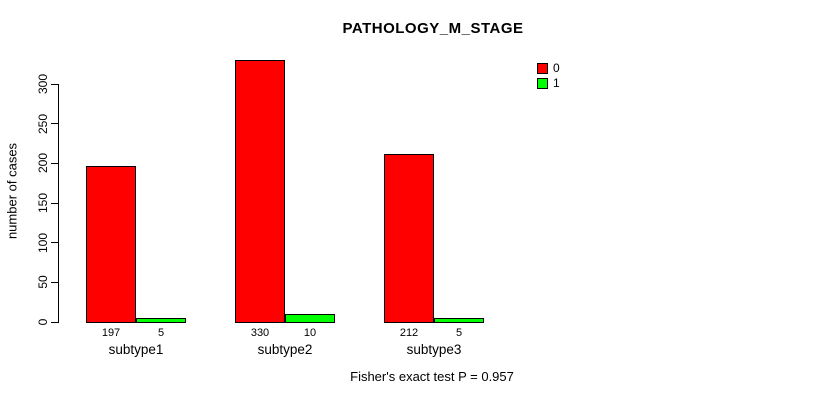 This screenshot has height=400, width=840. What do you see at coordinates (433, 28) in the screenshot?
I see `chart-title: PATHOLOGY_M_STAGE` at bounding box center [433, 28].